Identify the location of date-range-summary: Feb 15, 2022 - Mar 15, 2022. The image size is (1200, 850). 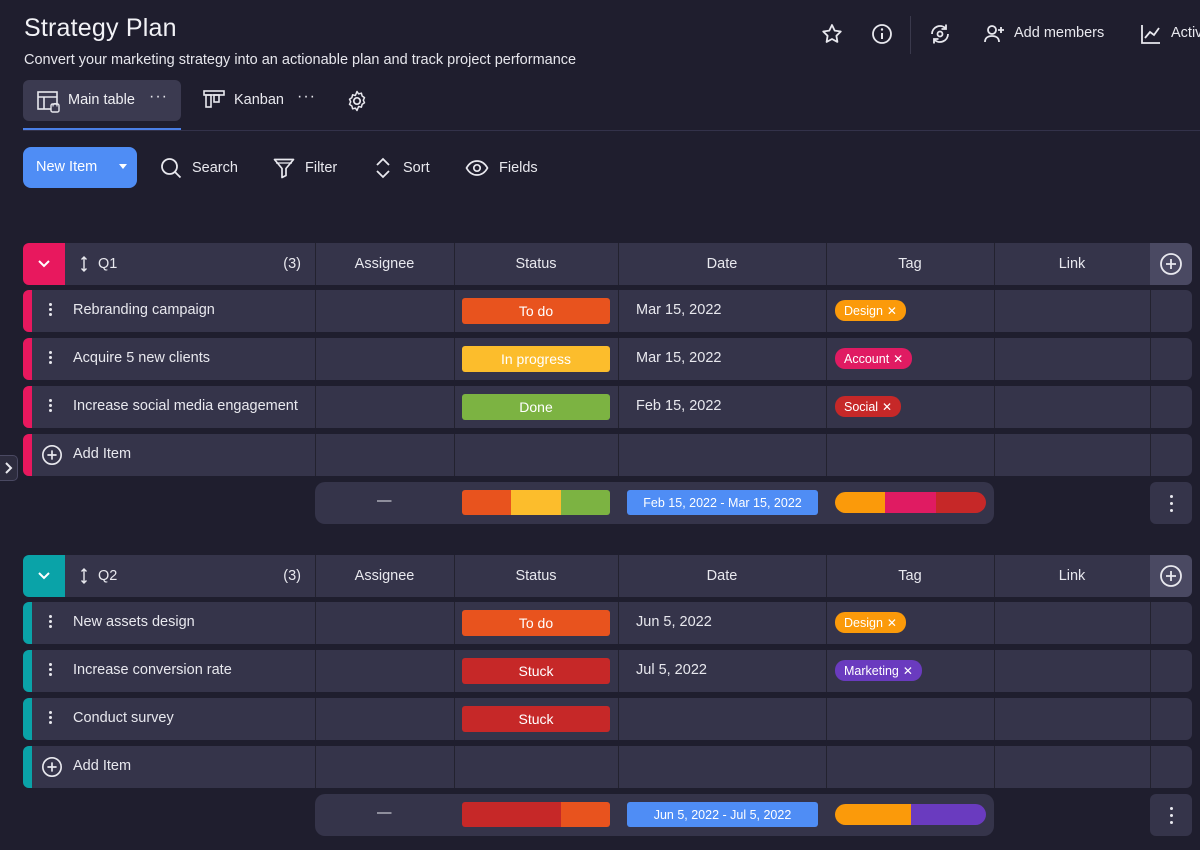
(722, 502).